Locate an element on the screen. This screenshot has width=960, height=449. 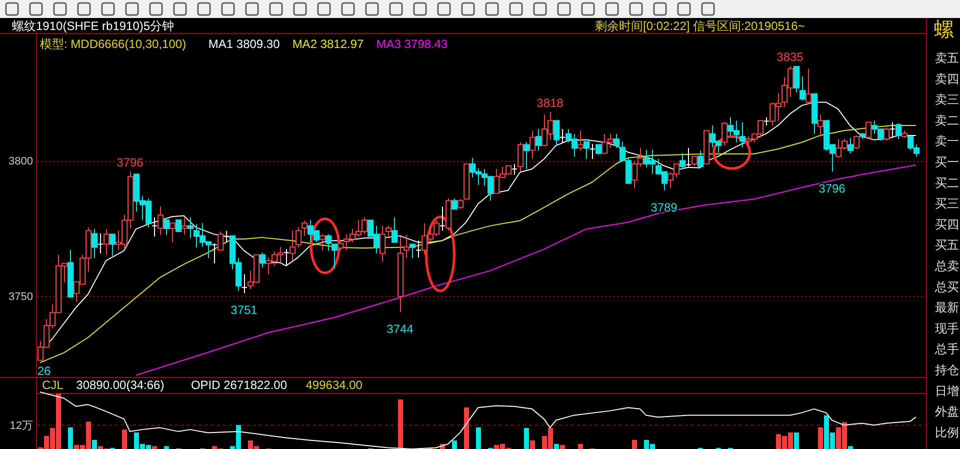
chart-title: CJL is located at coordinates (53, 385).